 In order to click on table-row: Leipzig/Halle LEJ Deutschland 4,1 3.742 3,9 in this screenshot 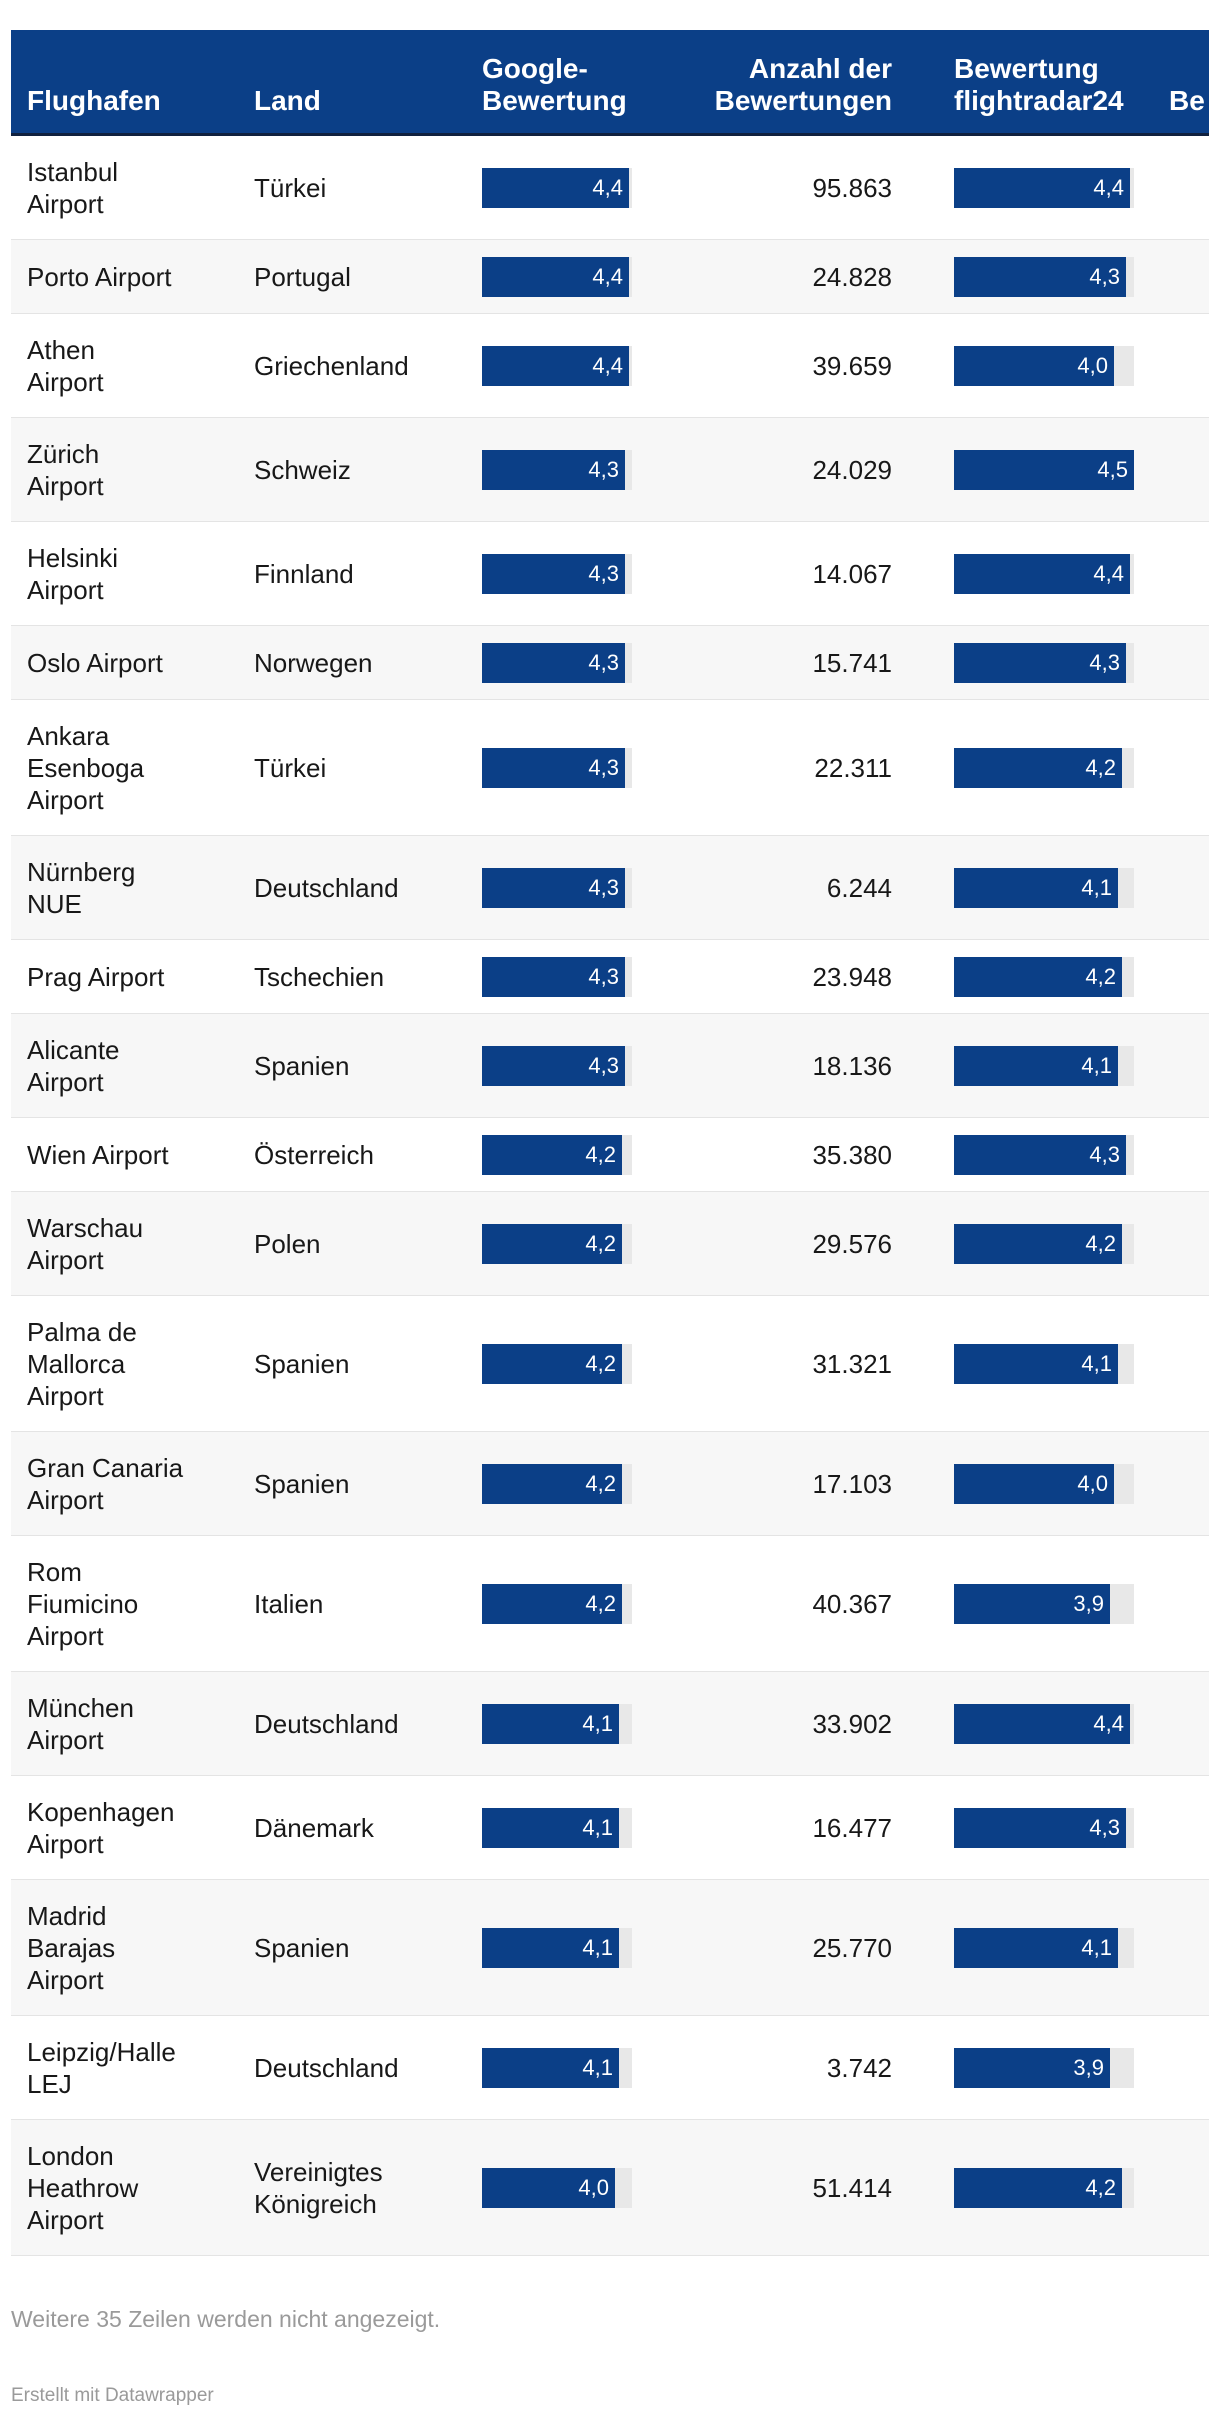, I will do `click(610, 2068)`.